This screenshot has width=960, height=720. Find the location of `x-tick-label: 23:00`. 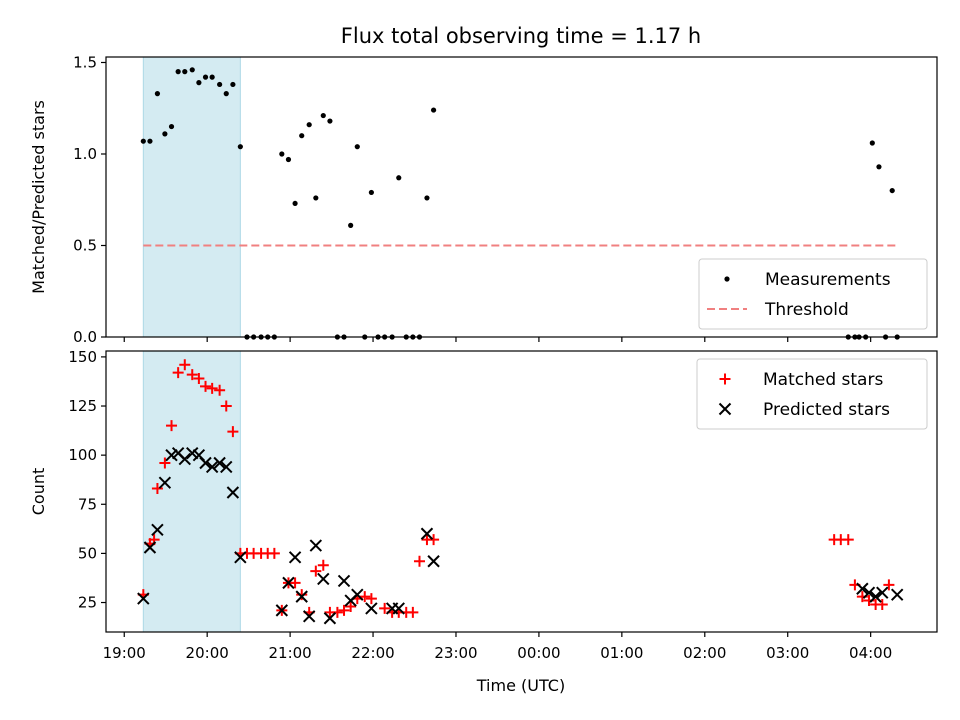

x-tick-label: 23:00 is located at coordinates (455, 653).